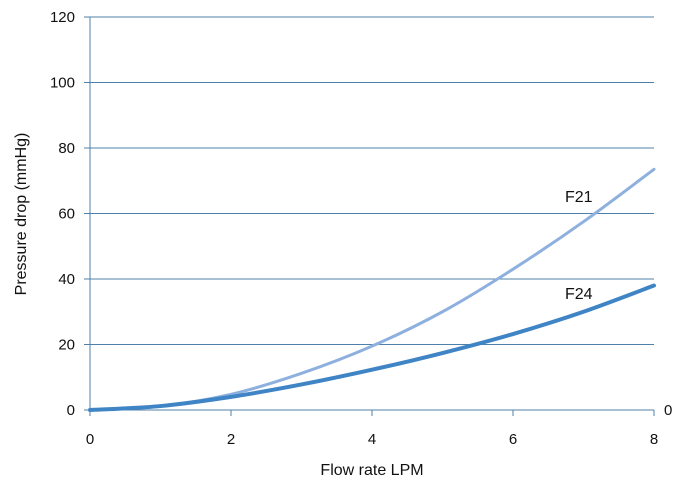 This screenshot has height=484, width=691. What do you see at coordinates (579, 294) in the screenshot?
I see `series-label-f24: F24` at bounding box center [579, 294].